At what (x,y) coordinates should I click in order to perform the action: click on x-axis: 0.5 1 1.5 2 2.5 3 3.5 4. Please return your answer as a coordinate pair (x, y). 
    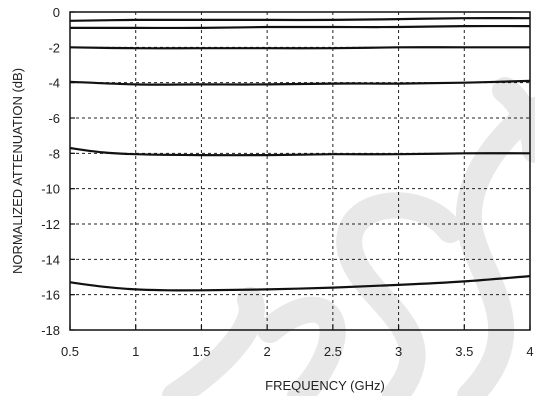
    Looking at the image, I should click on (297, 342).